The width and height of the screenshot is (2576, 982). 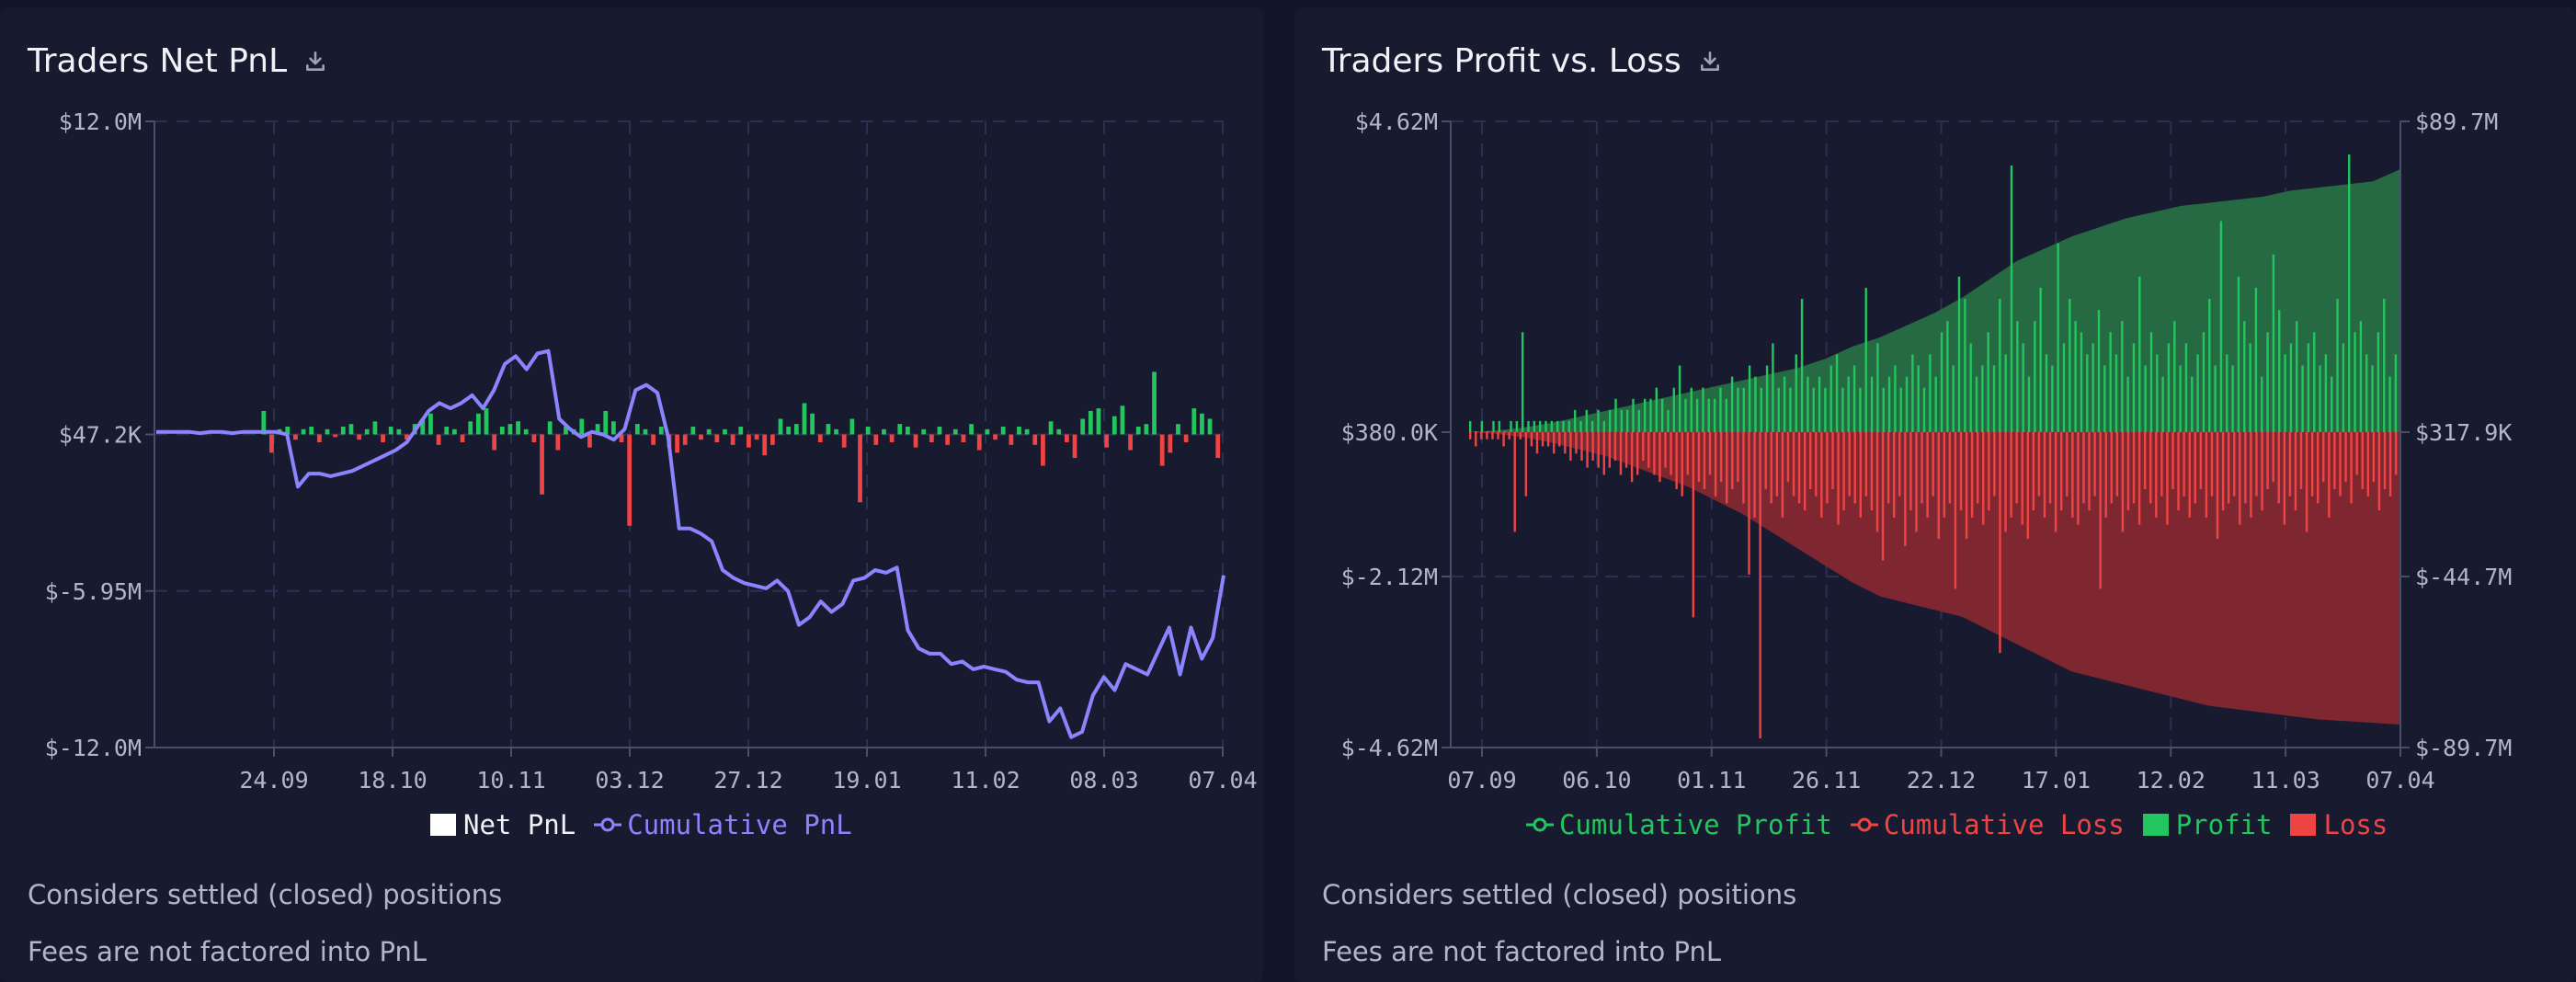 I want to click on y-tick-label: $-5.95M, so click(x=93, y=591).